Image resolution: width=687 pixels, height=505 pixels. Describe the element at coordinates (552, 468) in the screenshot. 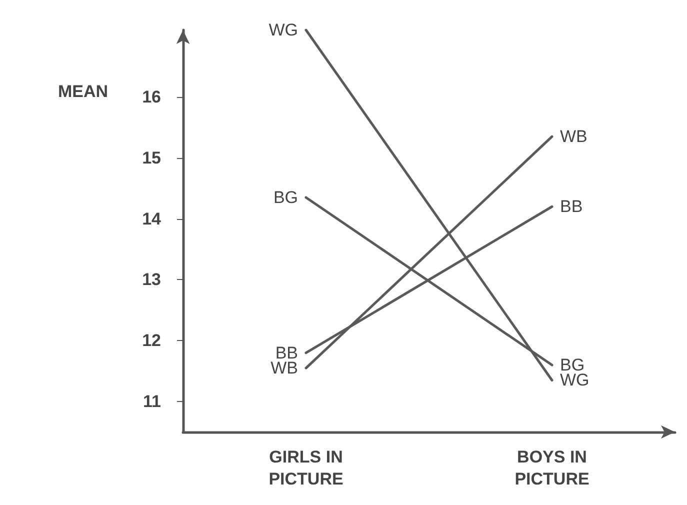

I see `x-tick-label: BOYS IN PICTURE` at that location.